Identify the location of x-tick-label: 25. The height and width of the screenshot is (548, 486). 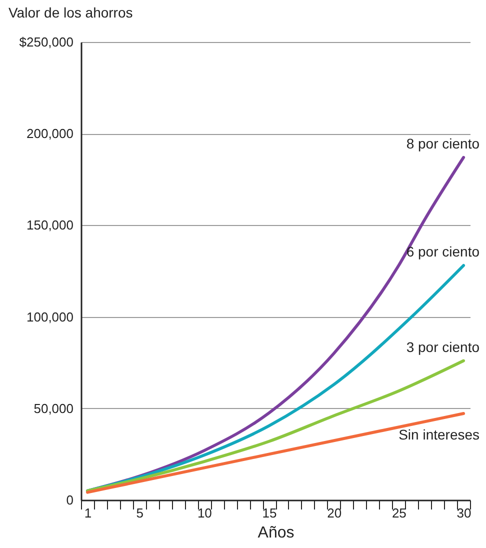
(399, 513).